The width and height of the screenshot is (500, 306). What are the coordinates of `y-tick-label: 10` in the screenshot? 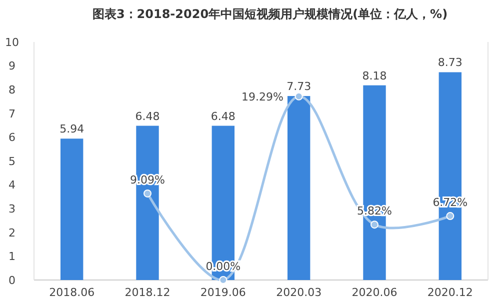 It's located at (12, 42).